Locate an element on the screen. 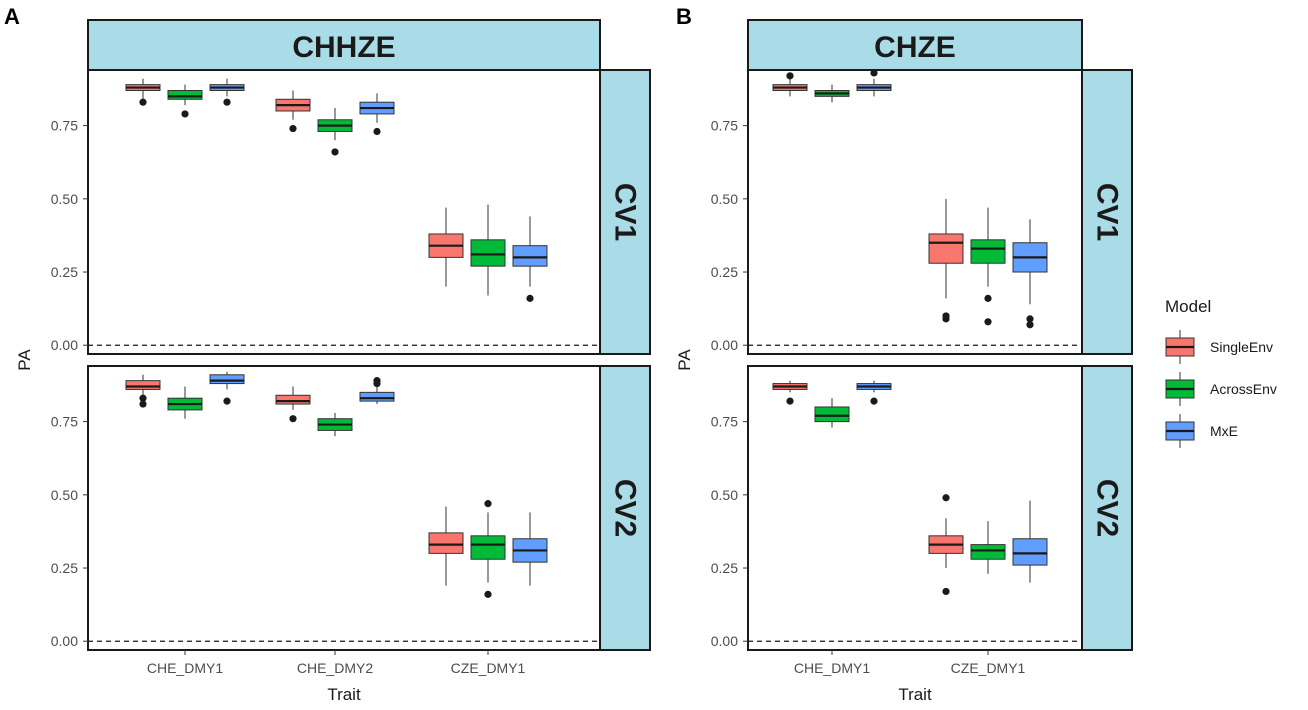 The image size is (1308, 710). plot-area is located at coordinates (915, 212).